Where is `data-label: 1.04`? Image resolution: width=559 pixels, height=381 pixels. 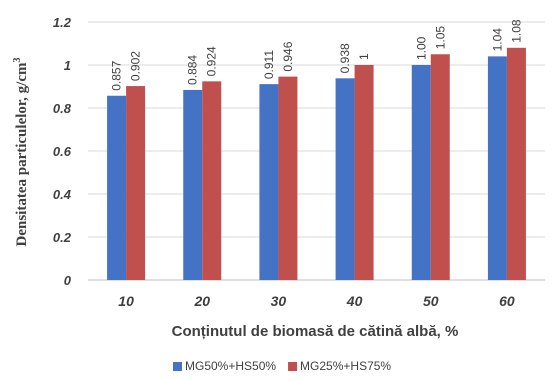 data-label: 1.04 is located at coordinates (497, 40).